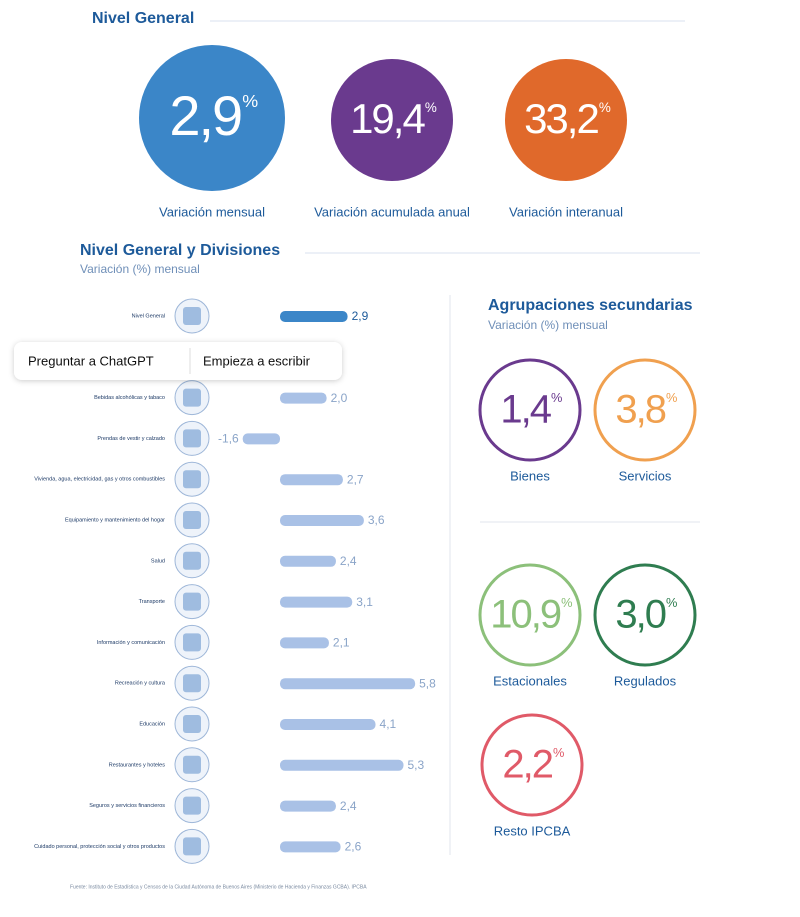 The image size is (800, 917). What do you see at coordinates (590, 305) in the screenshot?
I see `secondary-title: Agrupaciones secundarias` at bounding box center [590, 305].